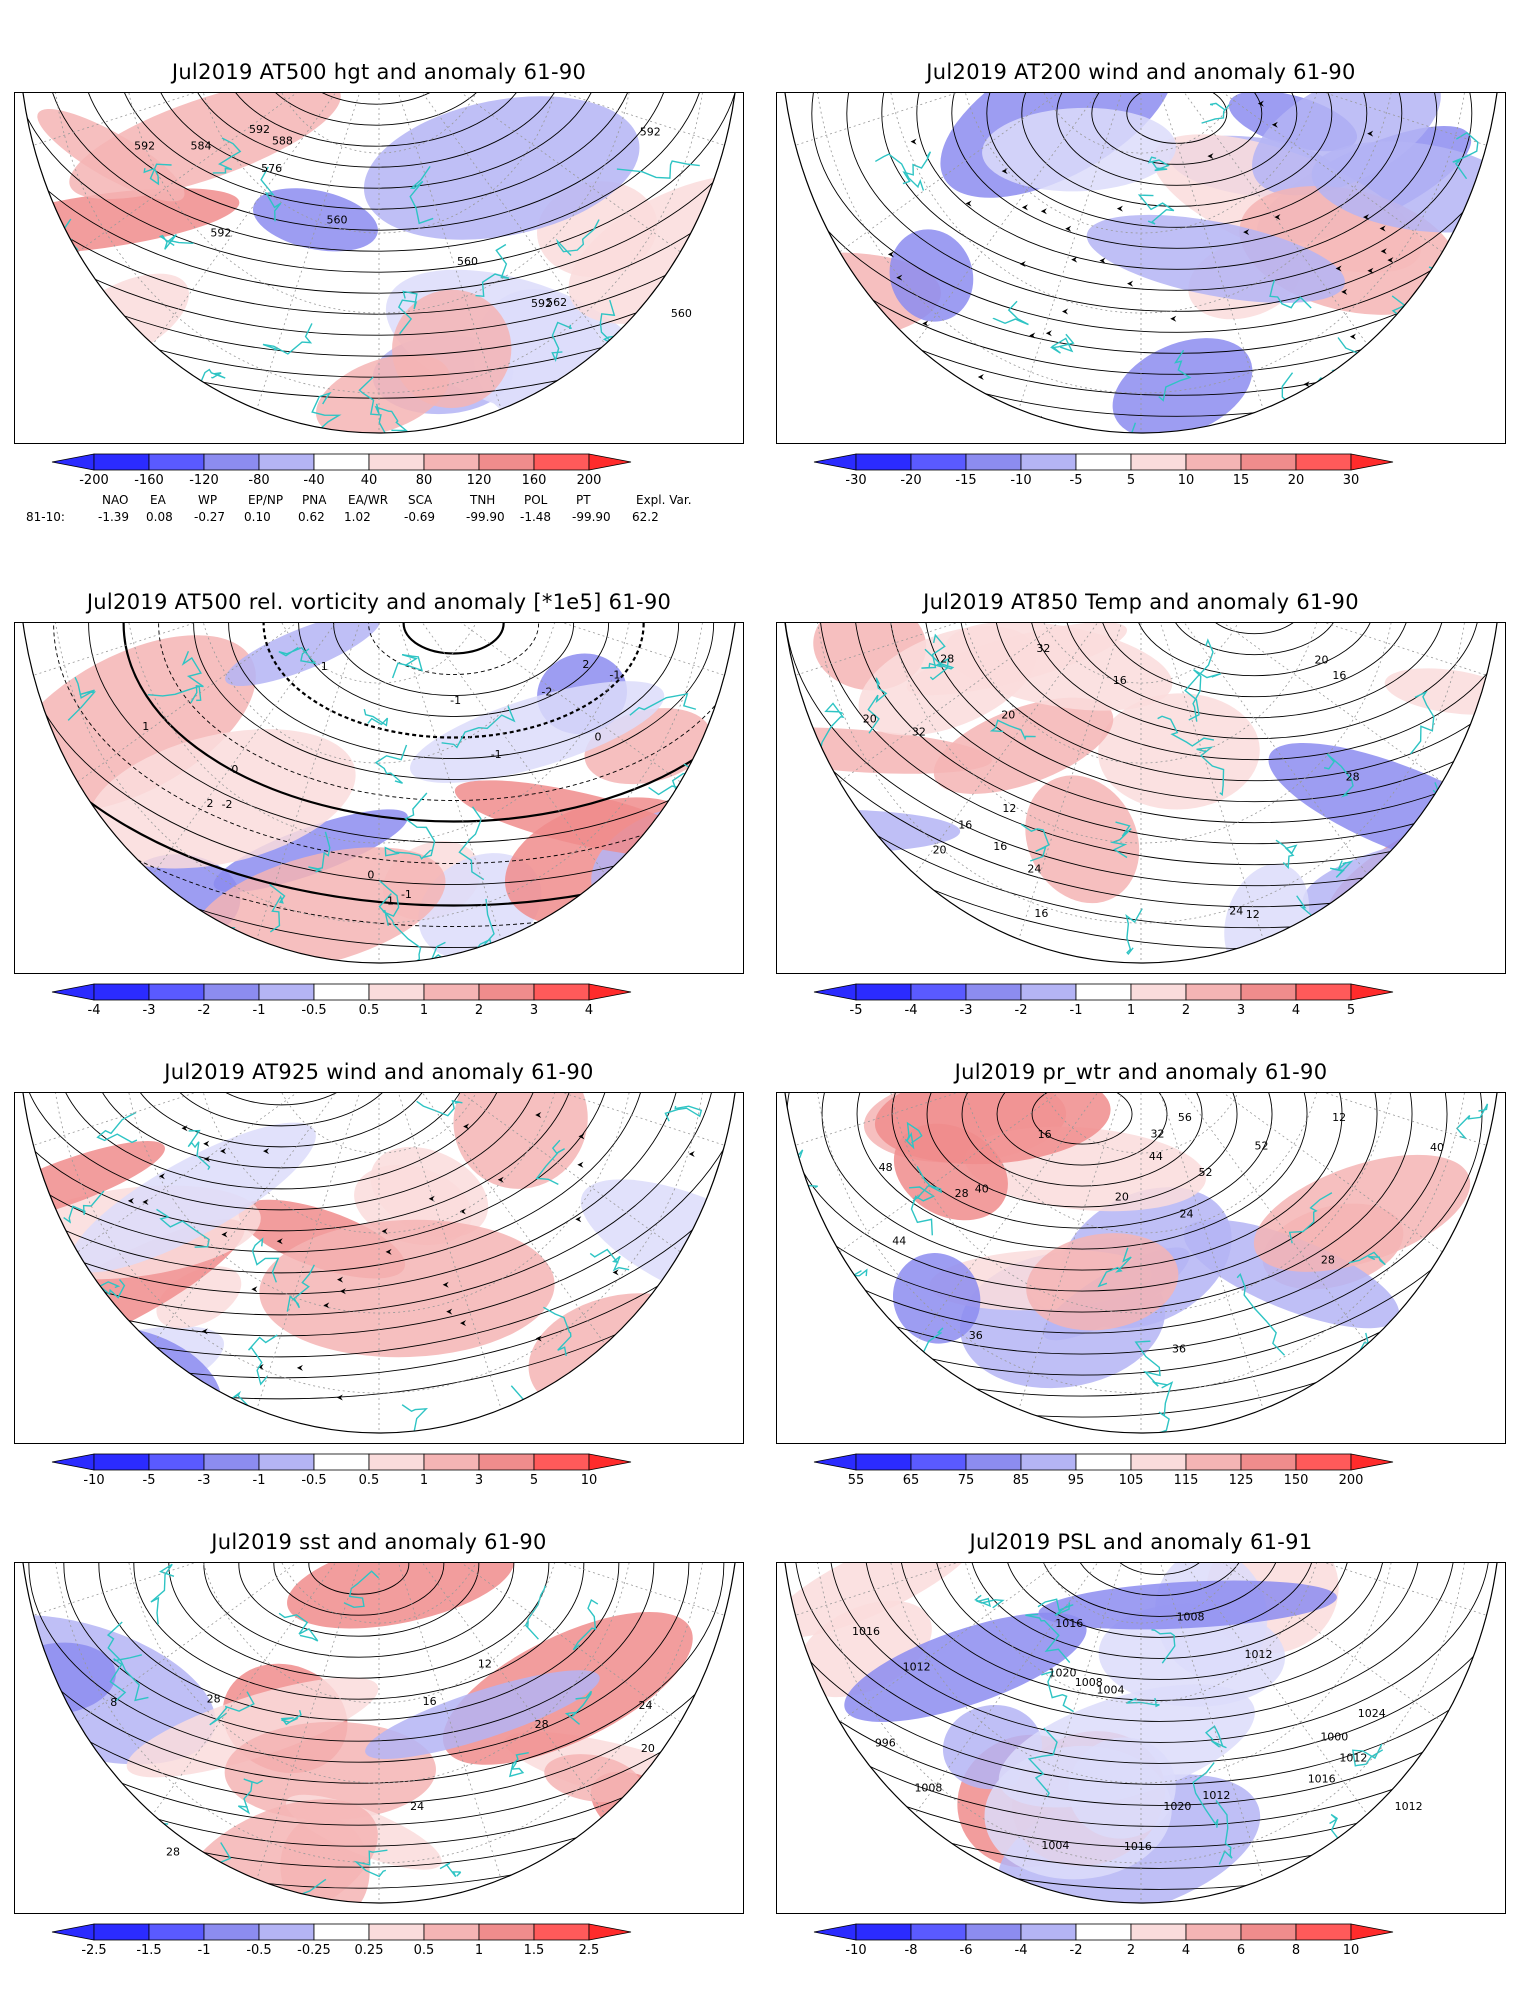  I want to click on colorbar-tick-label: 95, so click(1076, 1480).